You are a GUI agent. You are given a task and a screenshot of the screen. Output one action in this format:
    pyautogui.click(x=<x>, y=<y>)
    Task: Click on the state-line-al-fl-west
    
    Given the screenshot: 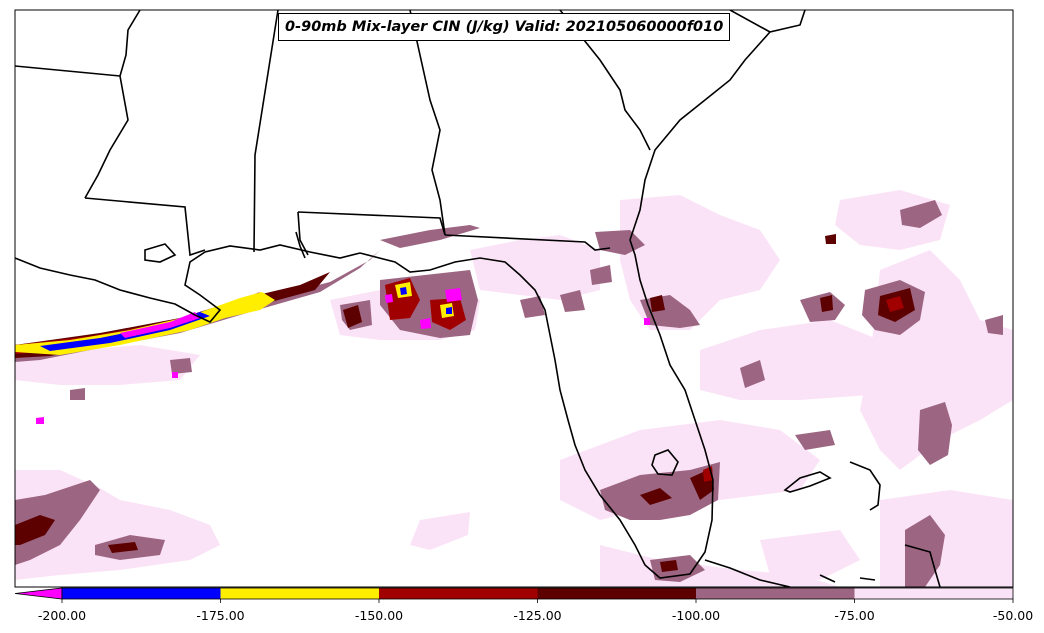 What is the action you would take?
    pyautogui.click(x=303, y=233)
    